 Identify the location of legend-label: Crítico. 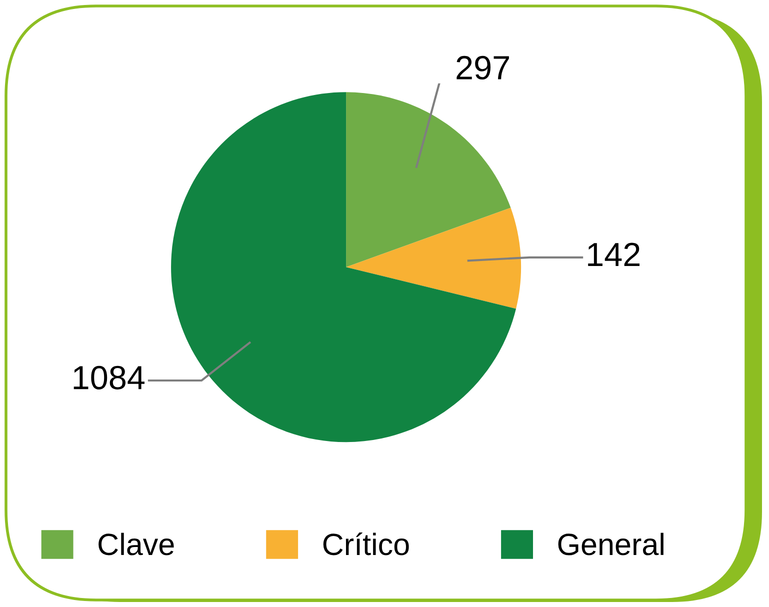
(366, 544).